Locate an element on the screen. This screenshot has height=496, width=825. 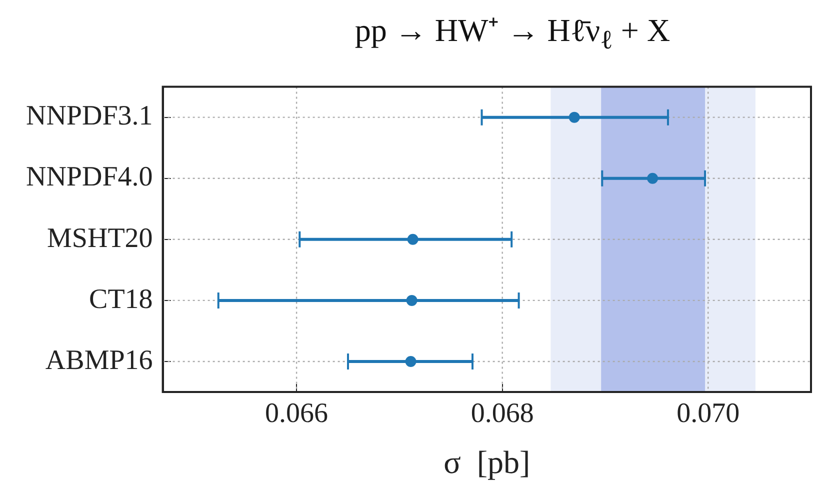
x-axis-title: σ [pb] is located at coordinates (487, 462).